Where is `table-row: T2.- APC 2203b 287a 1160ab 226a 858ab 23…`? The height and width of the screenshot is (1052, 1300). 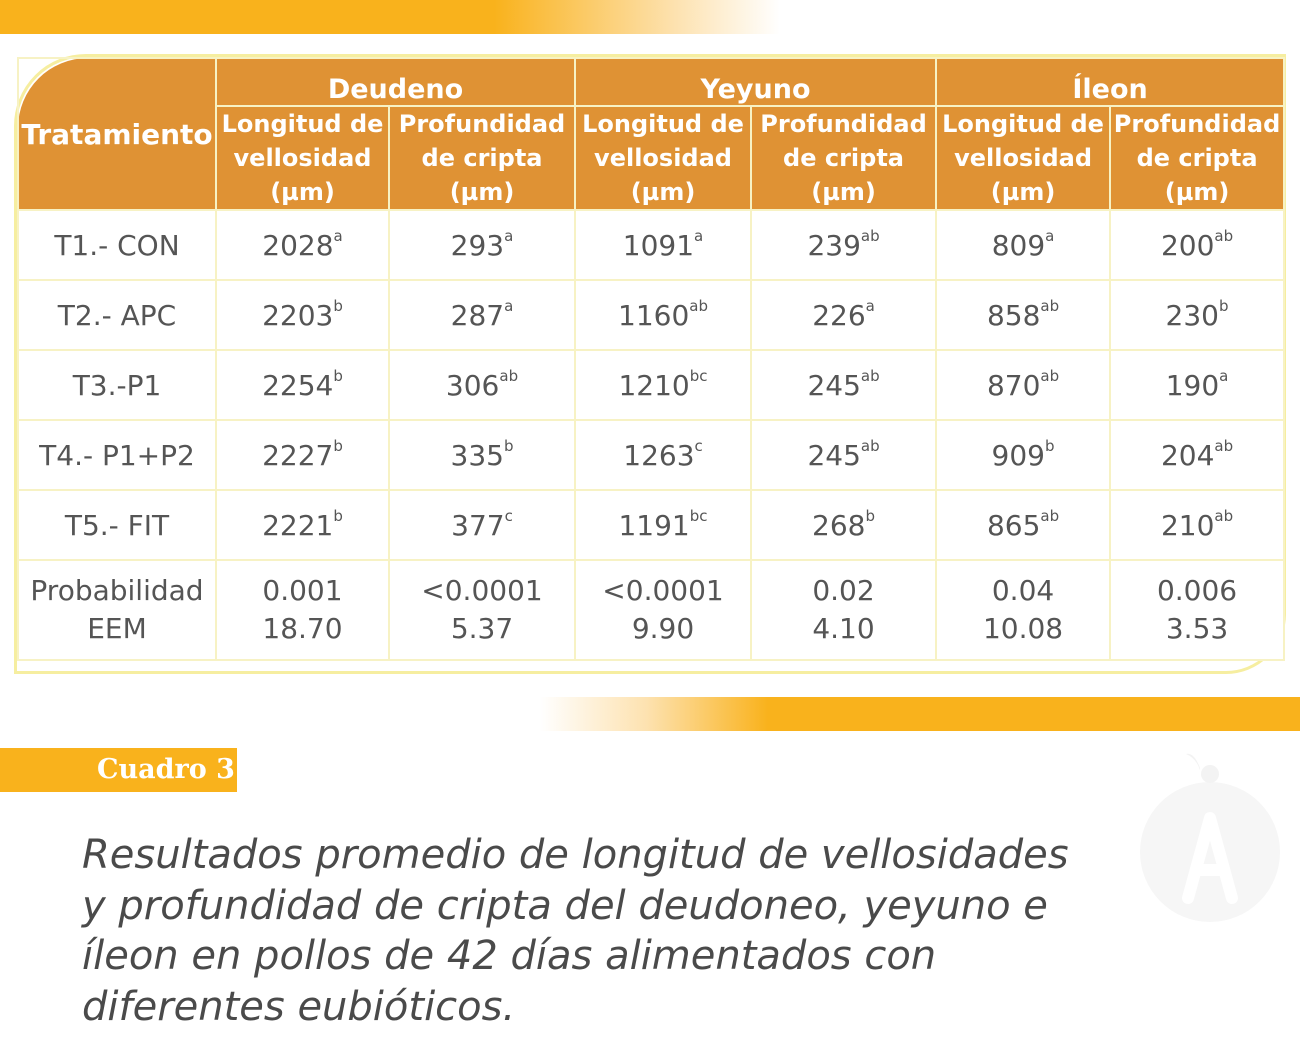
table-row: T2.- APC 2203b 287a 1160ab 226a 858ab 23… is located at coordinates (651, 315).